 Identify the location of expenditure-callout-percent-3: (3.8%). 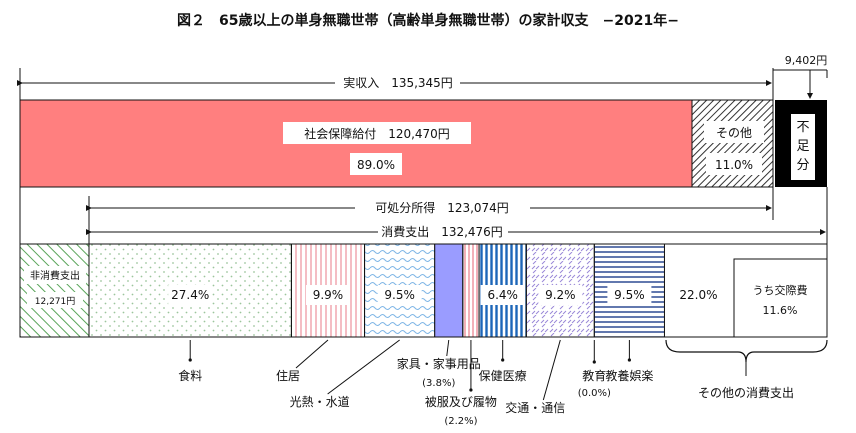
(438, 383).